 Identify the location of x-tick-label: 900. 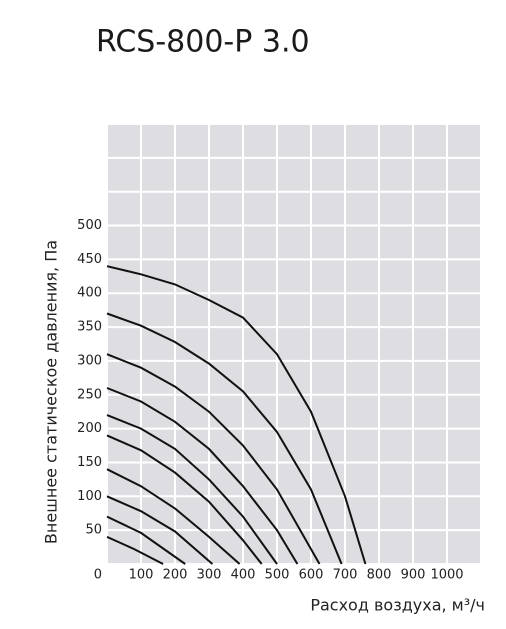
(413, 575).